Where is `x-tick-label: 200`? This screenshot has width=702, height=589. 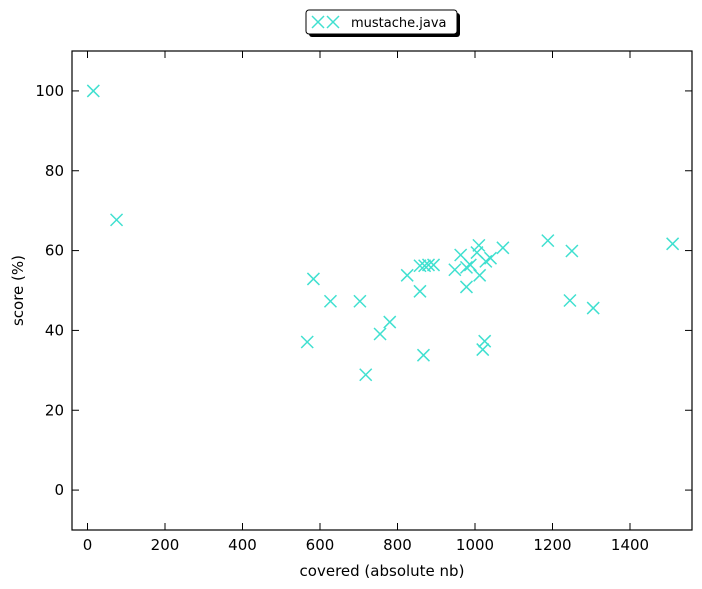
x-tick-label: 200 is located at coordinates (165, 545).